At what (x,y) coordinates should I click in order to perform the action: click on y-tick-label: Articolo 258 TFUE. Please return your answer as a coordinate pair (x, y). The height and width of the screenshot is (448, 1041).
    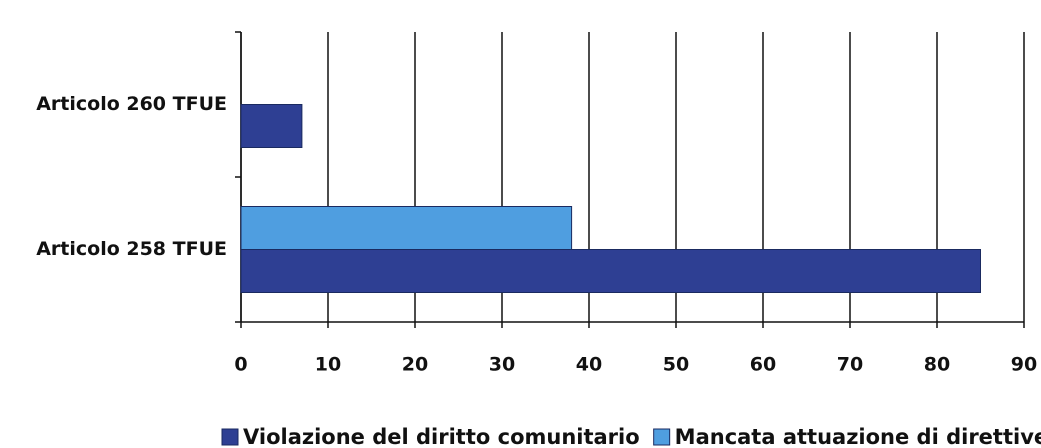
    Looking at the image, I should click on (131, 249).